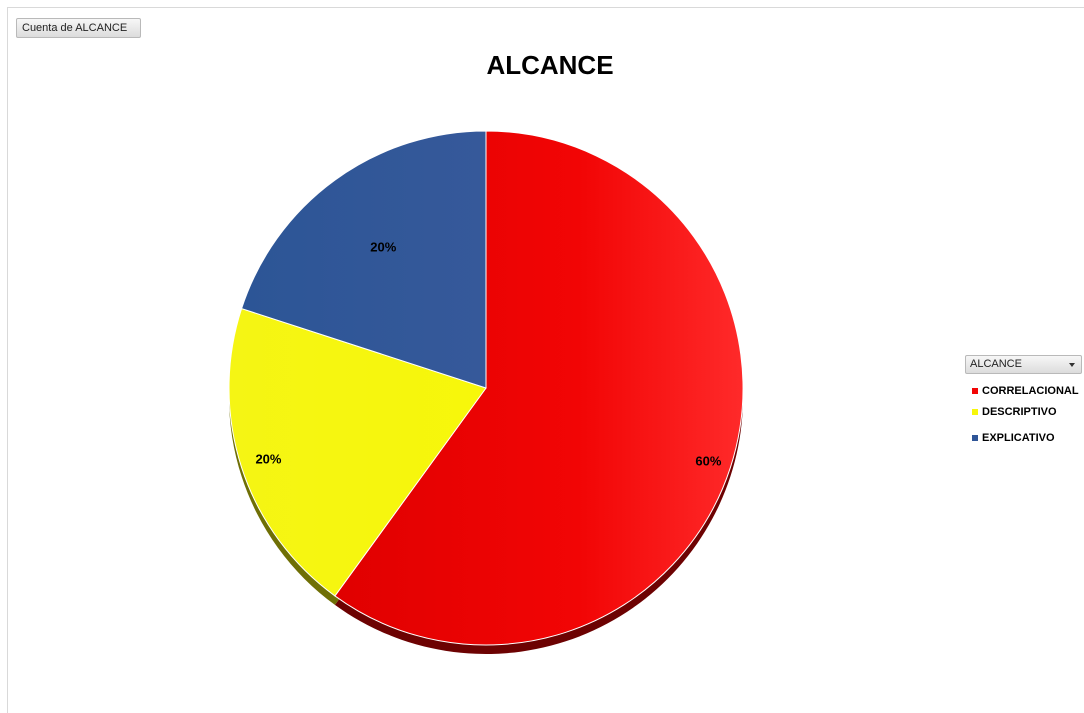 This screenshot has width=1084, height=713. I want to click on legend-item-correlacional: CORRELACIONAL, so click(1024, 391).